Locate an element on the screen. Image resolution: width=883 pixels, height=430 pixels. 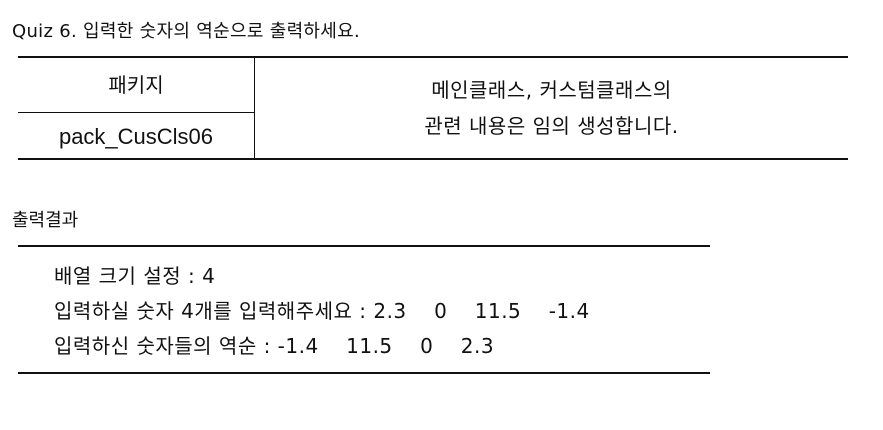
package-info-column: 패키지 pack_CusCls06 is located at coordinates (136, 108).